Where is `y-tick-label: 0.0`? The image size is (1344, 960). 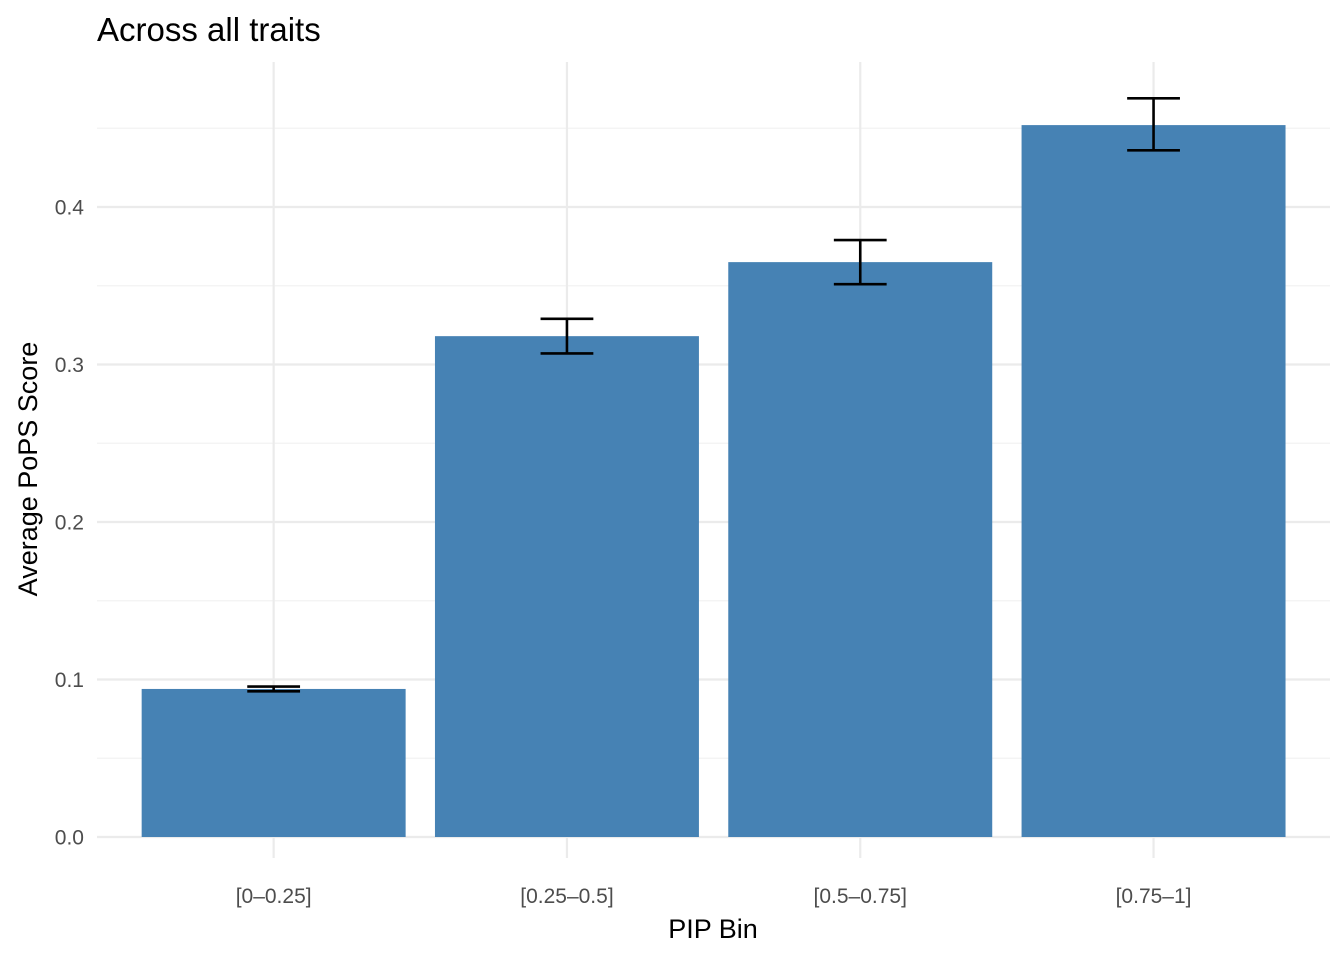 y-tick-label: 0.0 is located at coordinates (69, 838).